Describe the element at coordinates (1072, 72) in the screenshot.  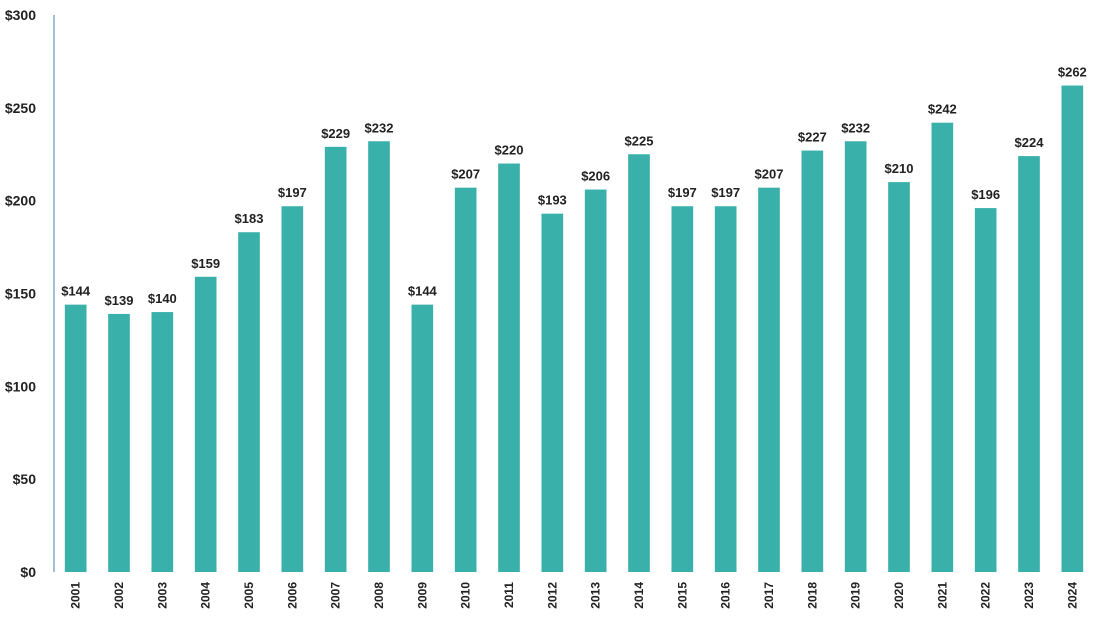
I see `data-label: $262` at that location.